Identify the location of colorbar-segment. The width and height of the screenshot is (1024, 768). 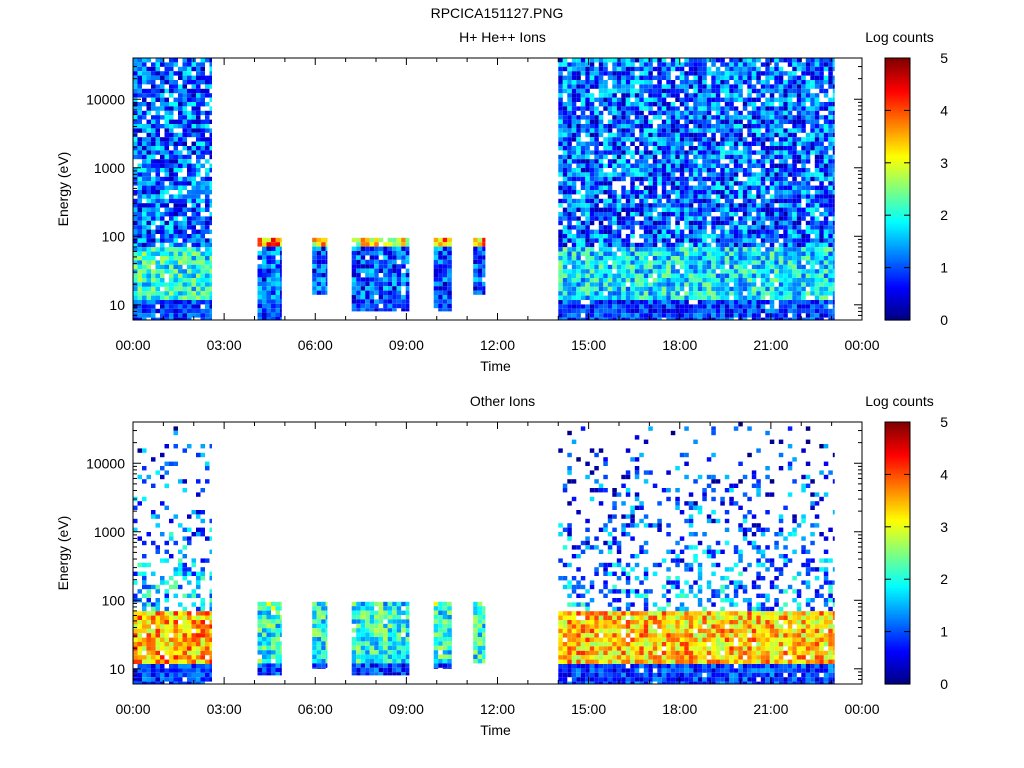
(897, 275).